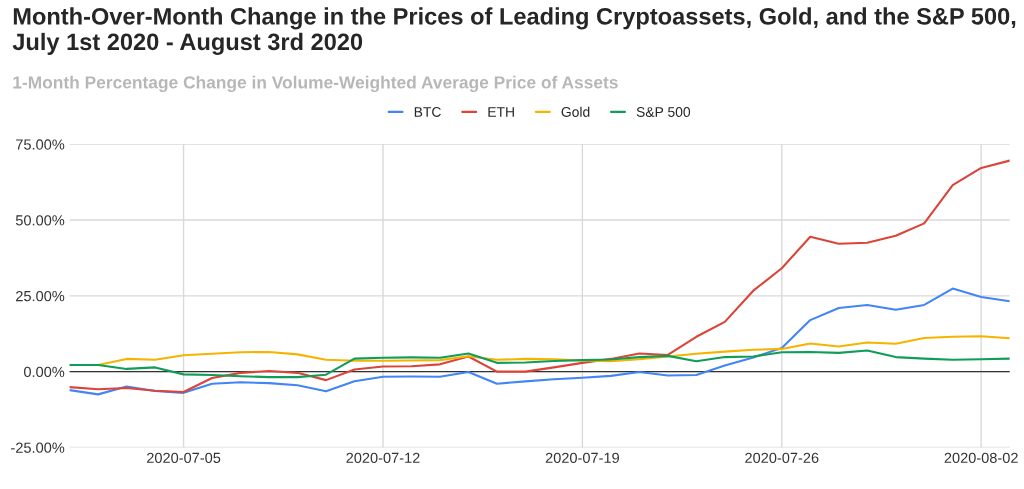 Image resolution: width=1024 pixels, height=489 pixels. What do you see at coordinates (40, 144) in the screenshot?
I see `y-tick-label: 75.00%` at bounding box center [40, 144].